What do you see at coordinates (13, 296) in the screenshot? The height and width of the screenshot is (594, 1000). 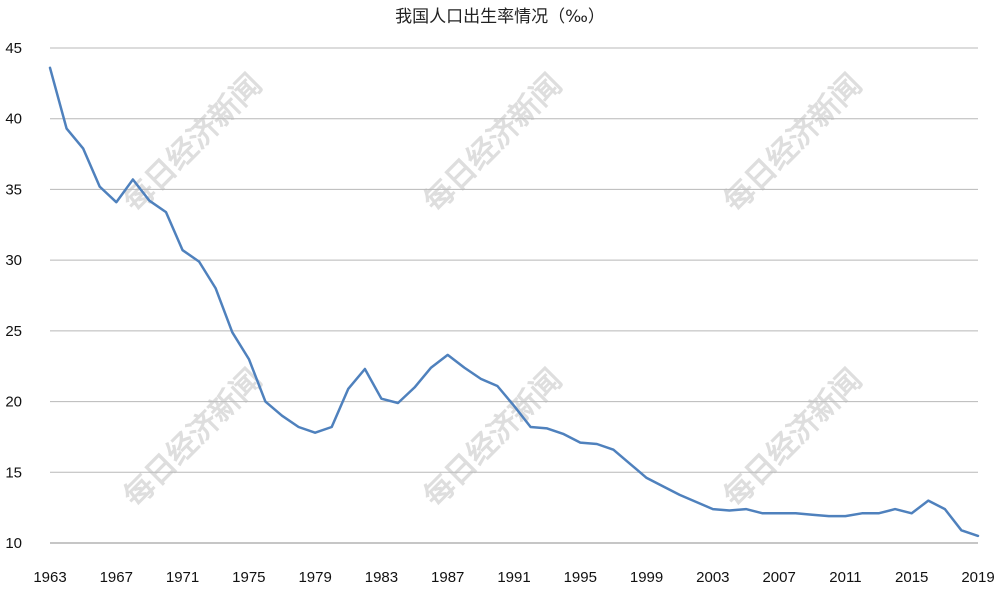 I see `y-axis-tick-labels: 10 15 20 25 30 35 40 45` at bounding box center [13, 296].